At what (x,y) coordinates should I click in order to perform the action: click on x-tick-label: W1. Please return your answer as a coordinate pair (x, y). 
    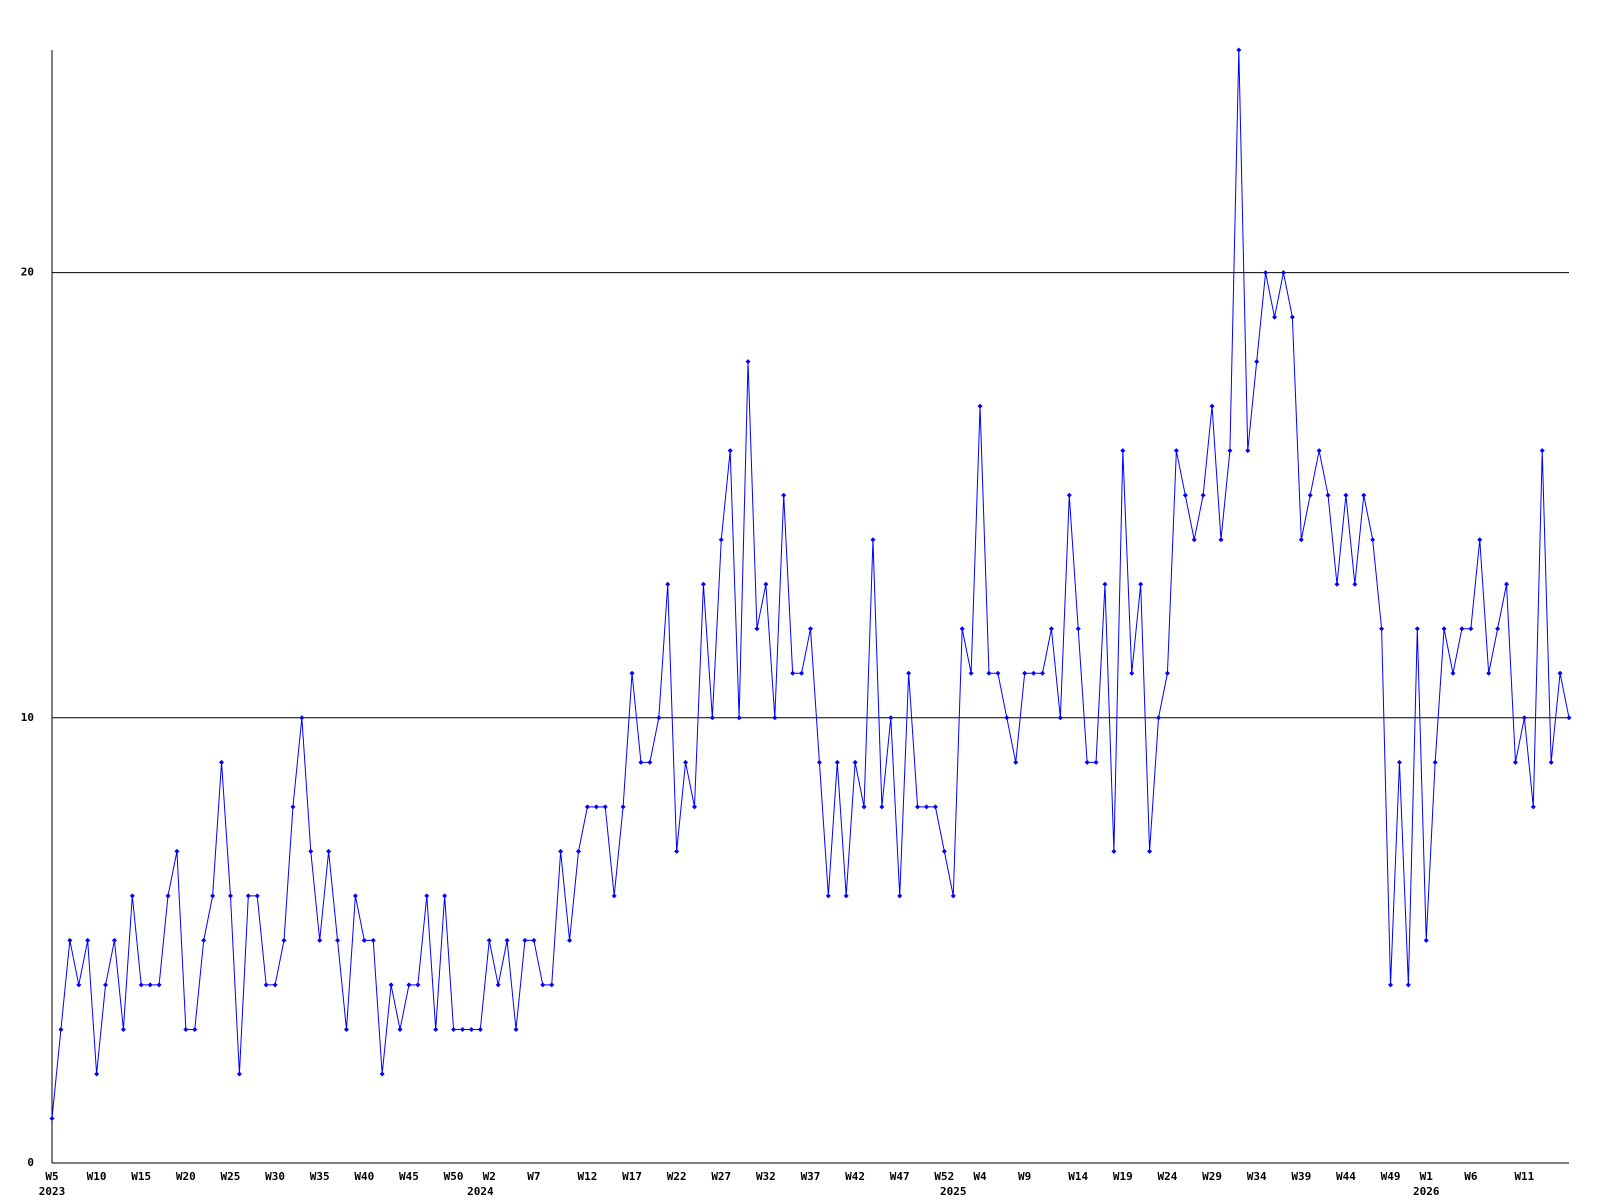
    Looking at the image, I should click on (1427, 1176).